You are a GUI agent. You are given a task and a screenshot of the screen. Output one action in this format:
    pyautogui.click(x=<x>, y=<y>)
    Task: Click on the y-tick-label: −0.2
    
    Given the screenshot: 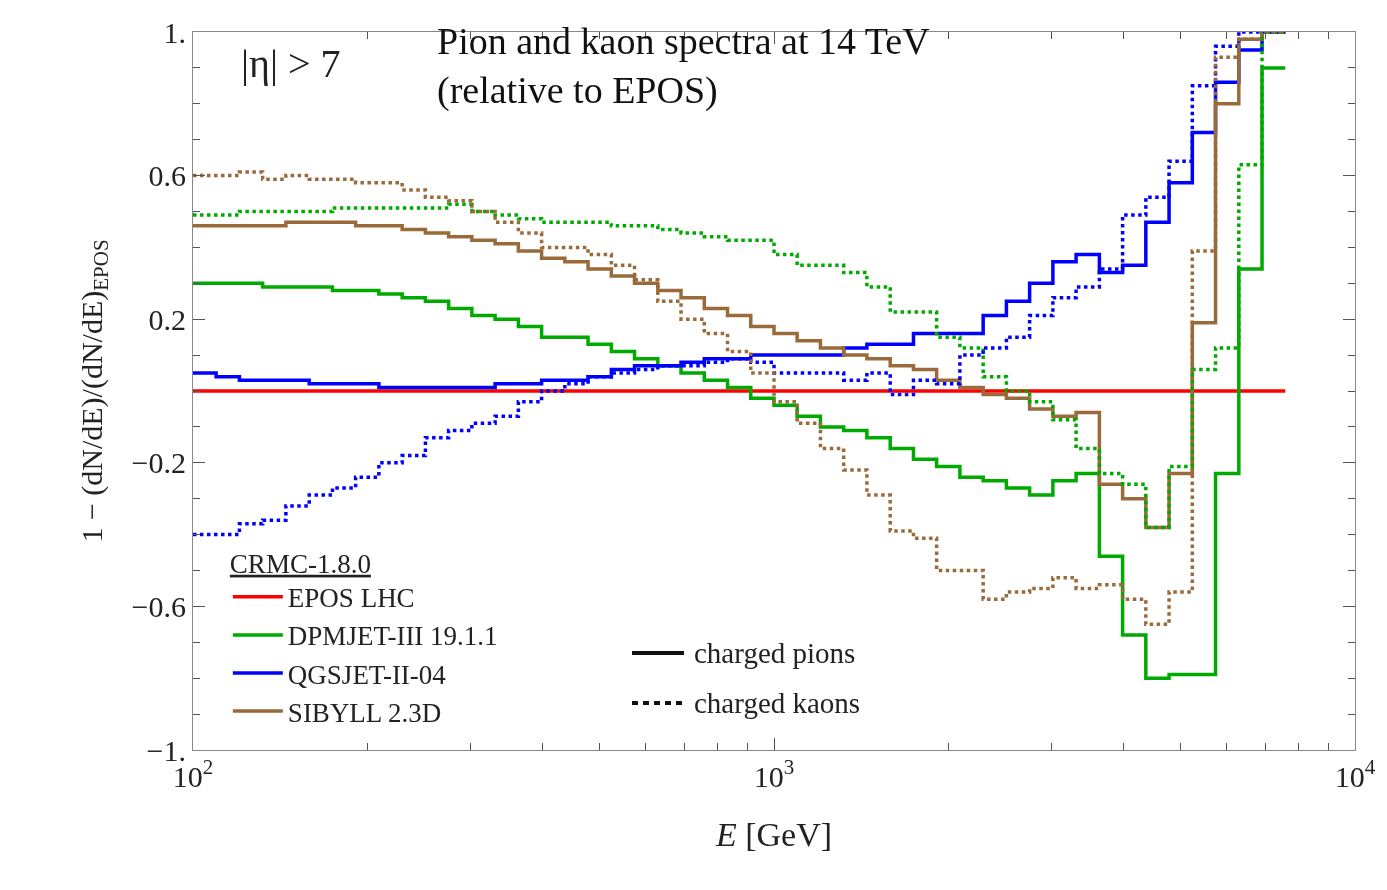 What is the action you would take?
    pyautogui.click(x=158, y=463)
    